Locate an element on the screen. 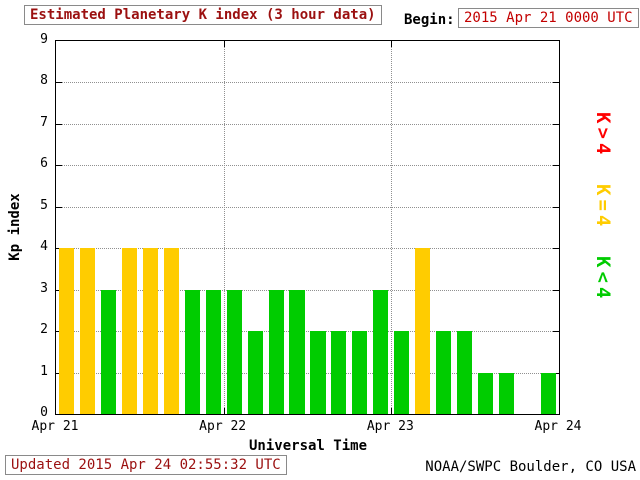  y-tick-label: 9 is located at coordinates (44, 39).